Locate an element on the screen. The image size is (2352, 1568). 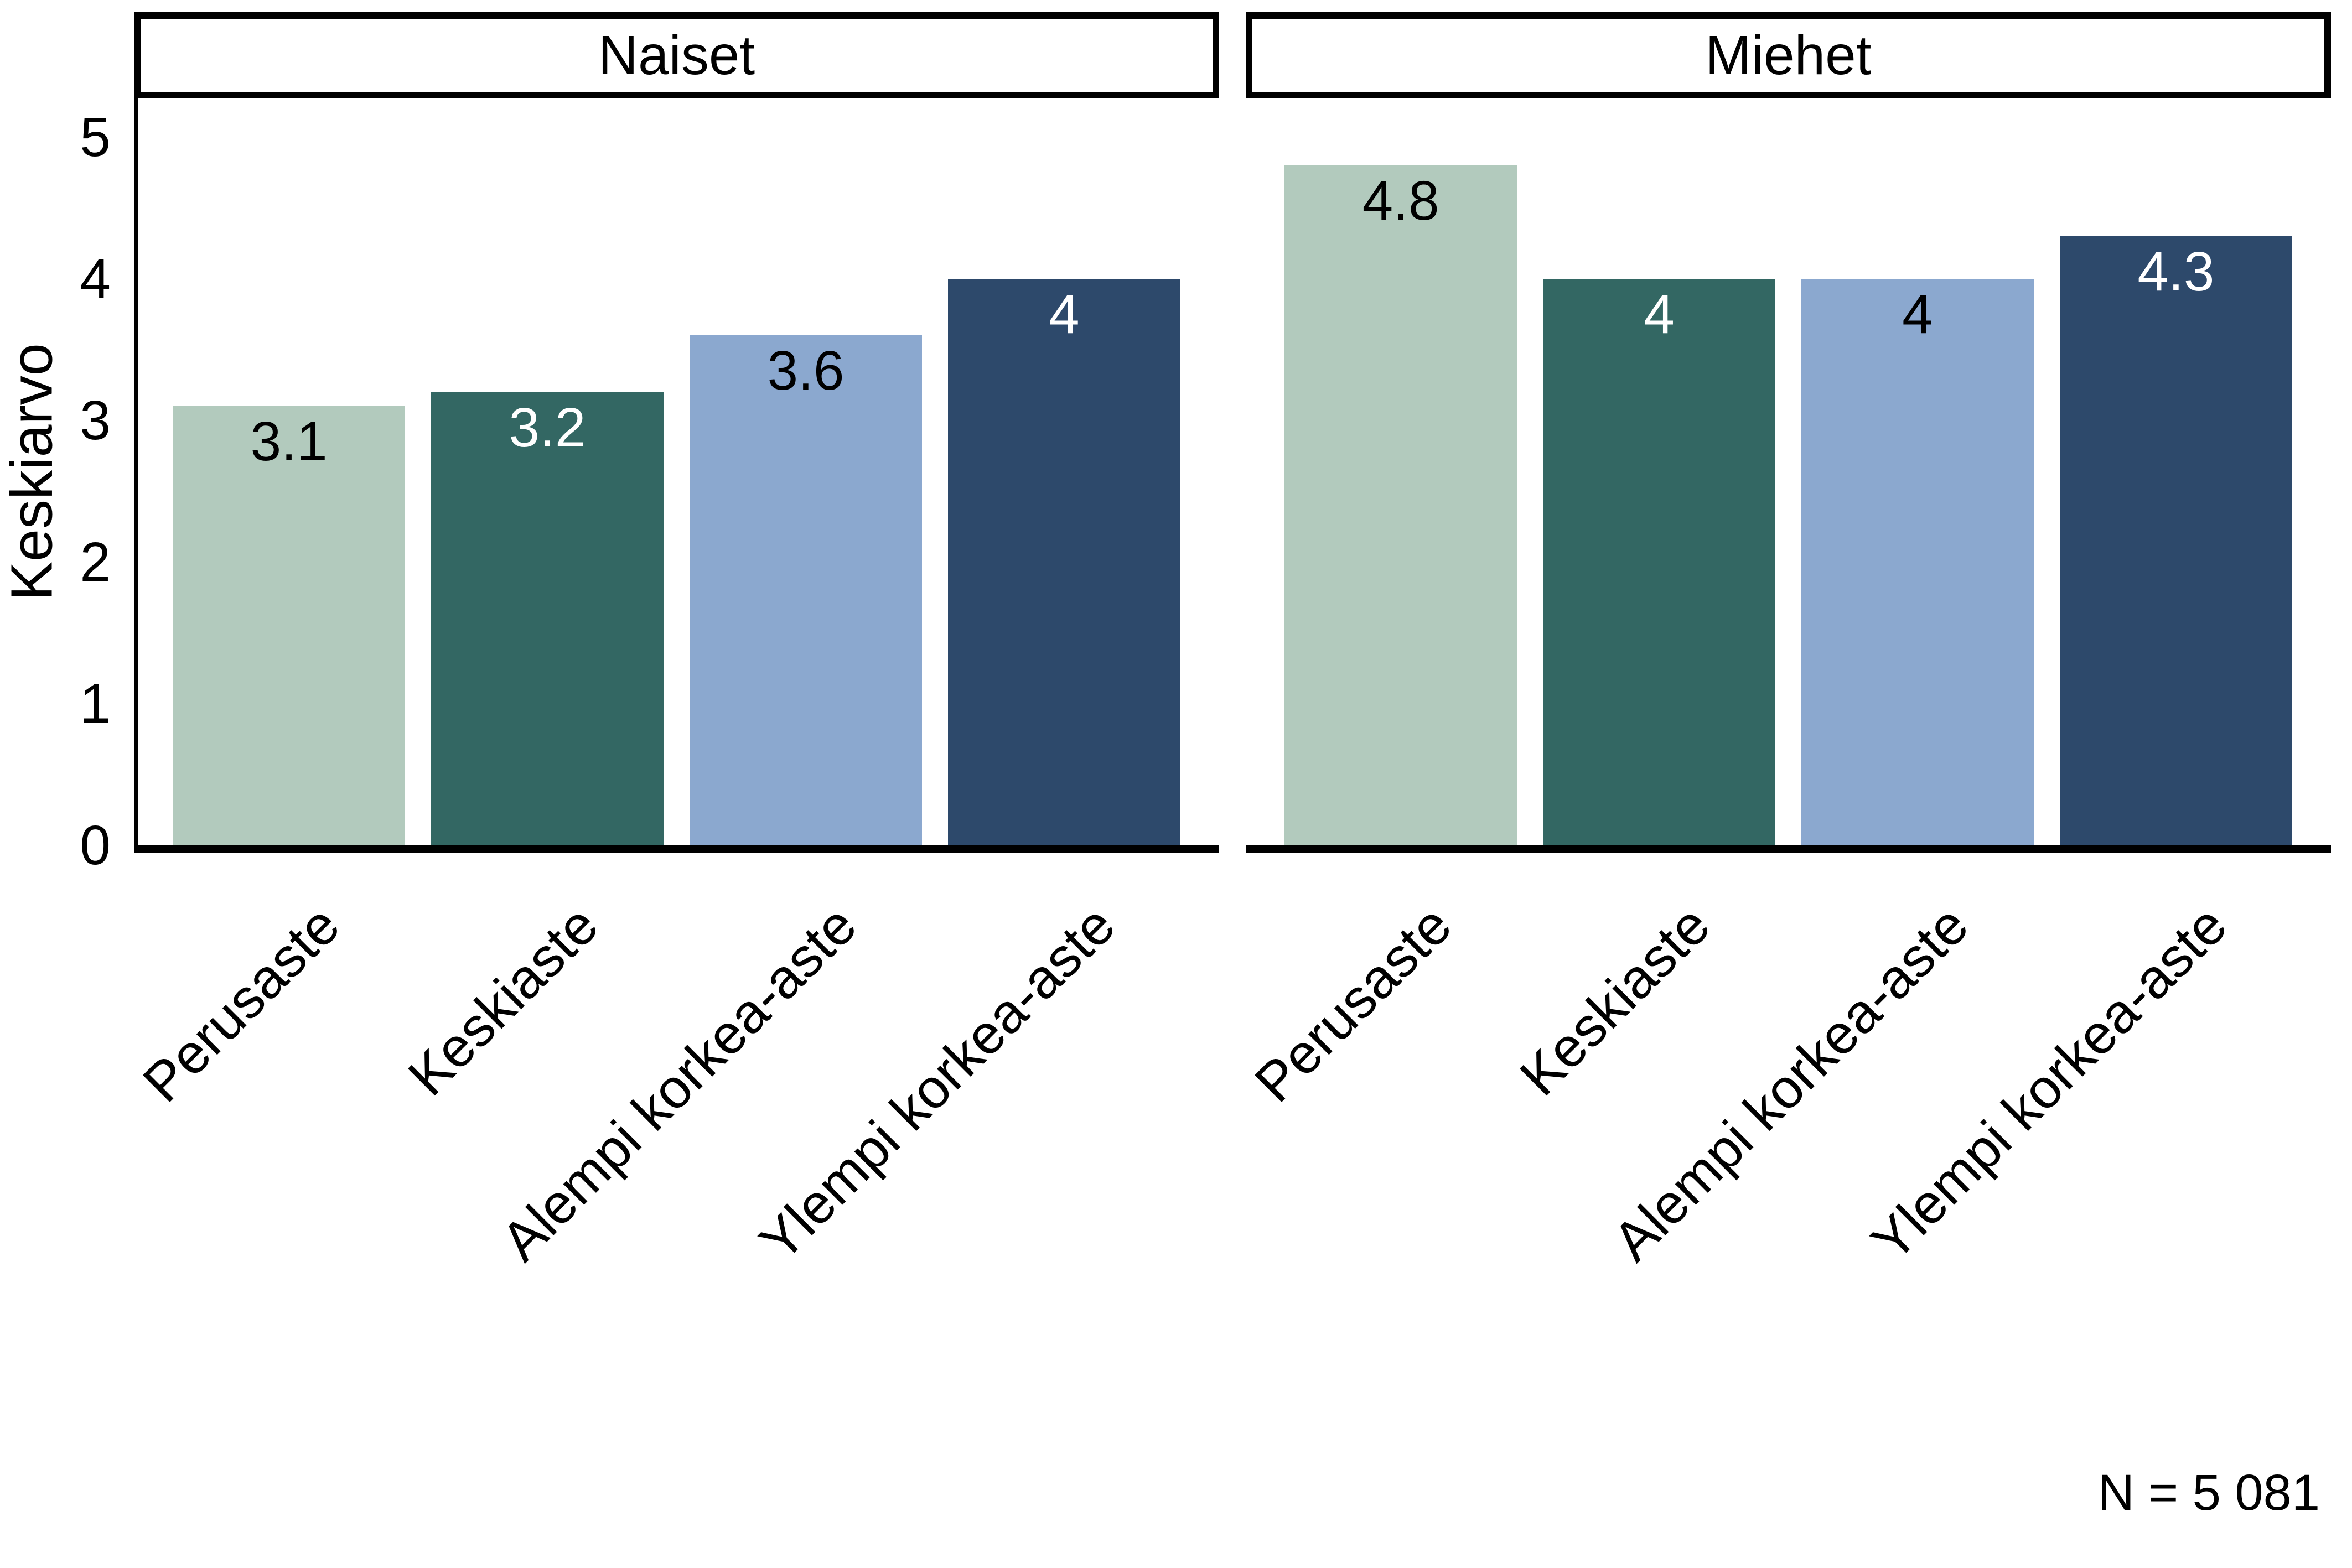
bar: 4.8 is located at coordinates (1400, 505).